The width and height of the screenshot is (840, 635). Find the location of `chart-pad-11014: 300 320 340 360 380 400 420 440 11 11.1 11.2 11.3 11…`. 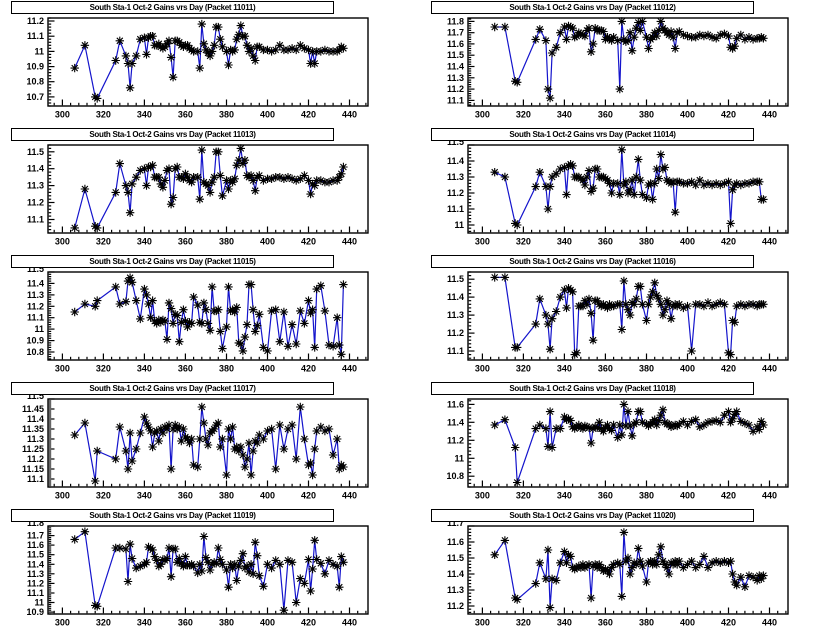

chart-pad-11014: 300 320 340 360 380 400 420 440 11 11.1 11.2 11.3 11… is located at coordinates (630, 190).